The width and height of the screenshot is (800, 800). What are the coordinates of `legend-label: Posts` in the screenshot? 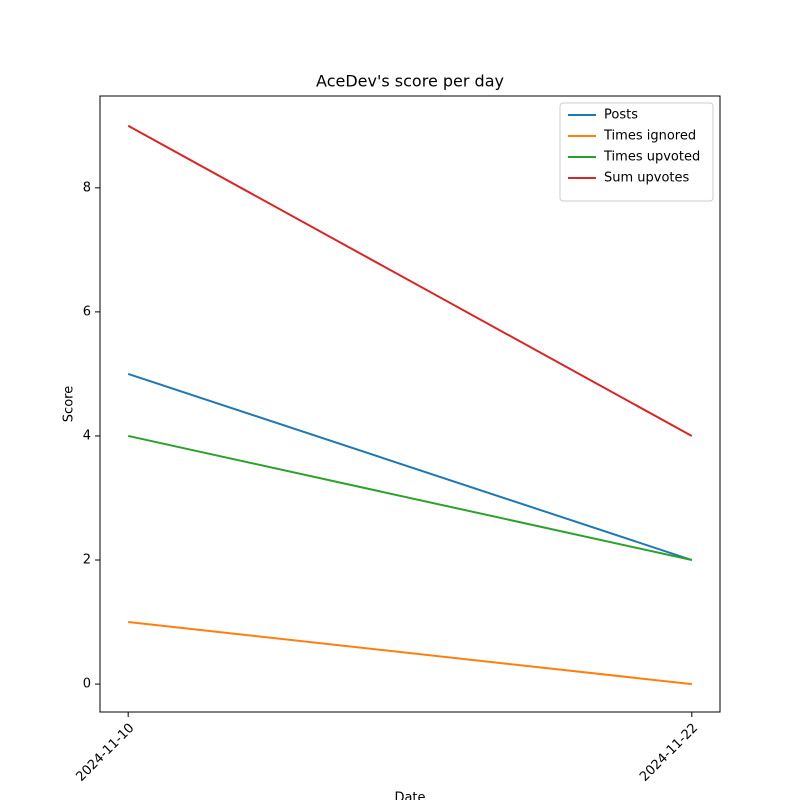 It's located at (621, 115).